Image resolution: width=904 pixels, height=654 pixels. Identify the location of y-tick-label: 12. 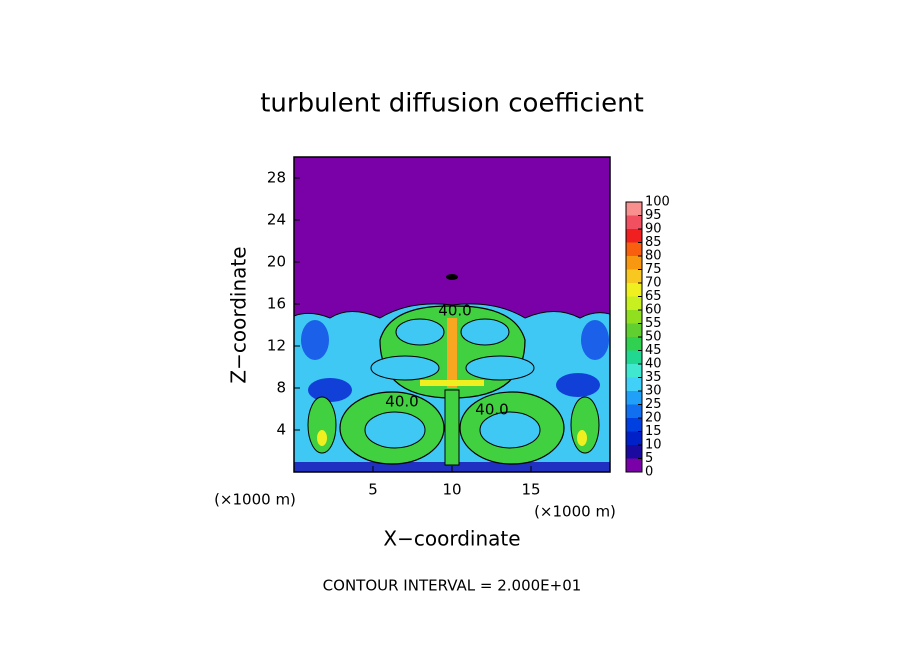
(276, 346).